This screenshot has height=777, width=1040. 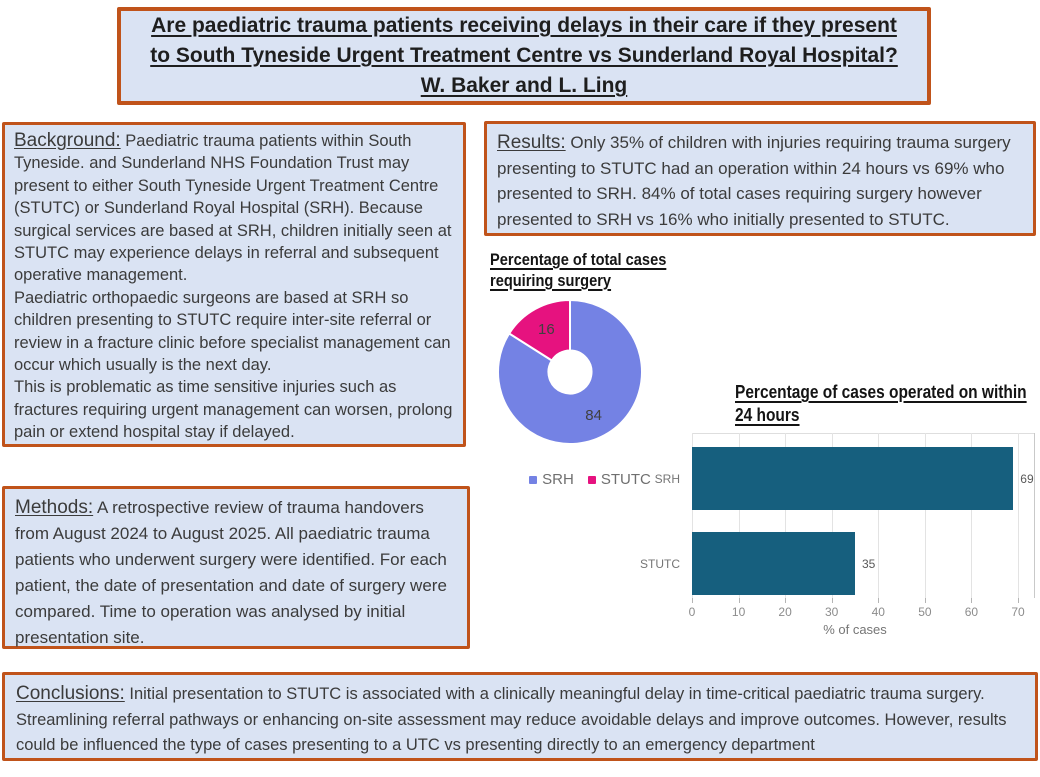 What do you see at coordinates (692, 612) in the screenshot?
I see `x-tick-label-0: 0` at bounding box center [692, 612].